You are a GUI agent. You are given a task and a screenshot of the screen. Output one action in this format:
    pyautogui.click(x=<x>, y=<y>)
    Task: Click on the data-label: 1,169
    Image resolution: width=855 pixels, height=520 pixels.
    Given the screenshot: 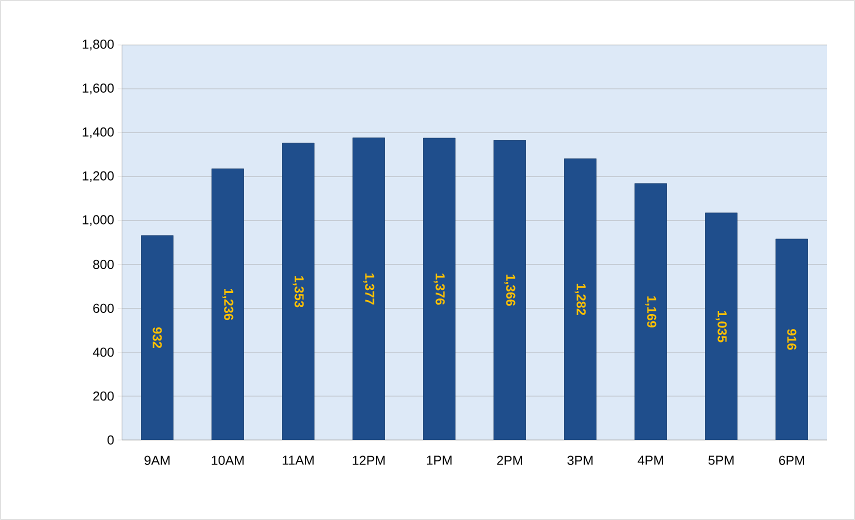 What is the action you would take?
    pyautogui.click(x=650, y=312)
    